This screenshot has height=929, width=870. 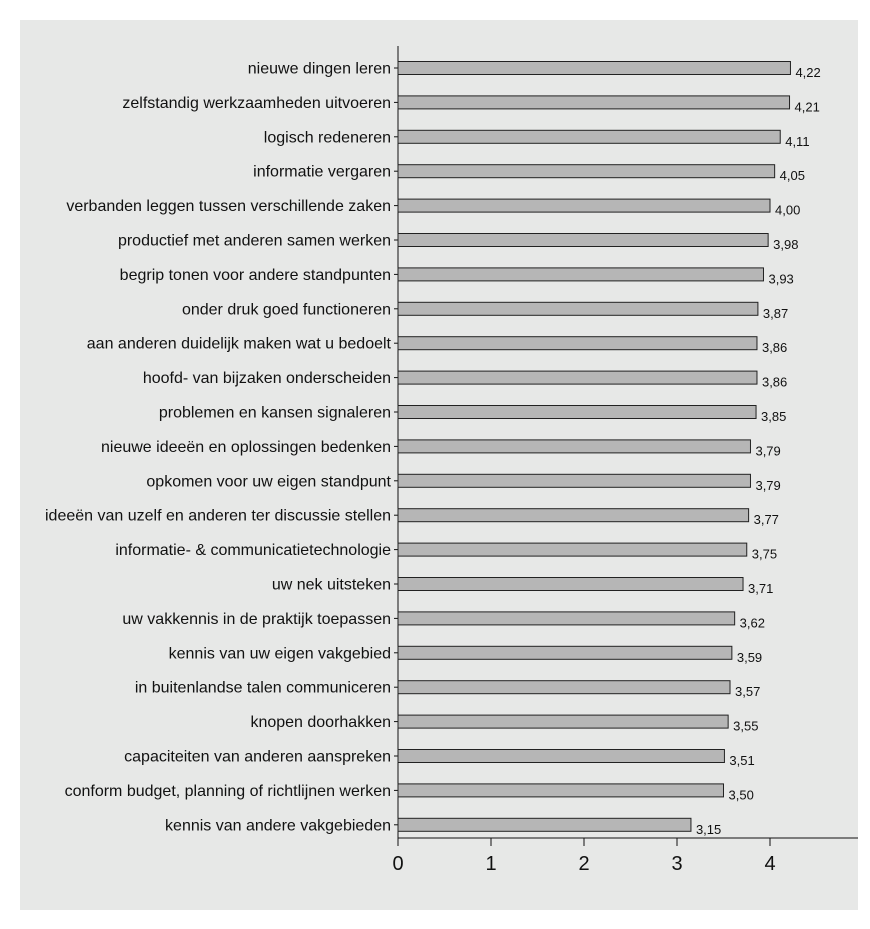 I want to click on category-label: productief met anderen samen werken, so click(x=254, y=241).